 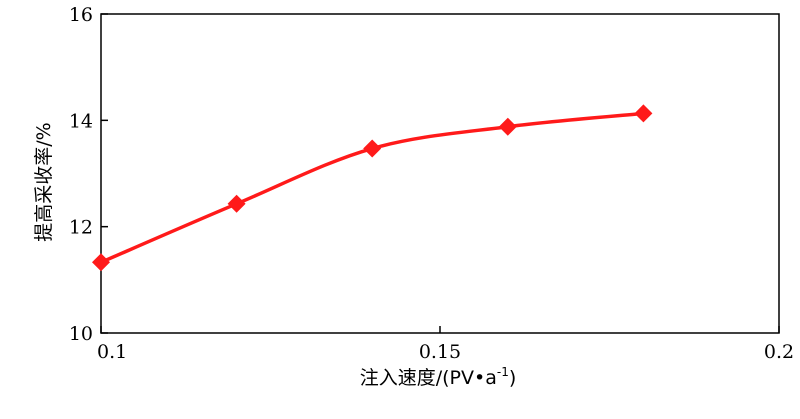 I want to click on x-axis-title-main: 注入速度/(PV•a, so click(x=428, y=378).